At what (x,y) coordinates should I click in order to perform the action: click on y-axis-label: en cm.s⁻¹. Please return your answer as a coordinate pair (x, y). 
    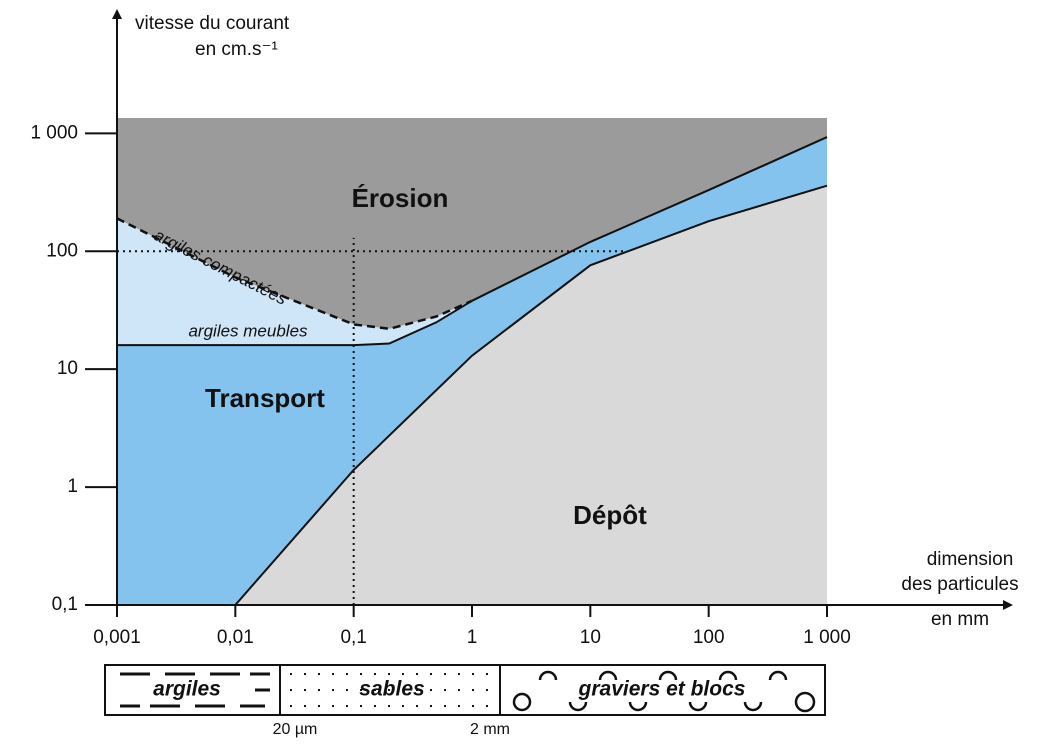
    Looking at the image, I should click on (236, 49).